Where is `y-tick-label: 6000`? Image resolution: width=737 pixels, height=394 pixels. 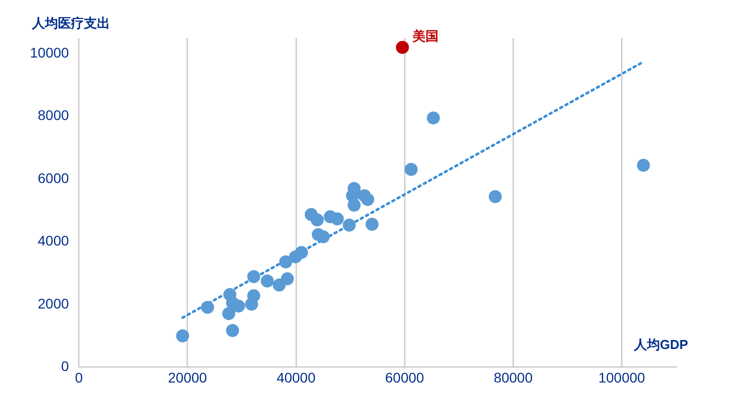 y-tick-label: 6000 is located at coordinates (54, 178).